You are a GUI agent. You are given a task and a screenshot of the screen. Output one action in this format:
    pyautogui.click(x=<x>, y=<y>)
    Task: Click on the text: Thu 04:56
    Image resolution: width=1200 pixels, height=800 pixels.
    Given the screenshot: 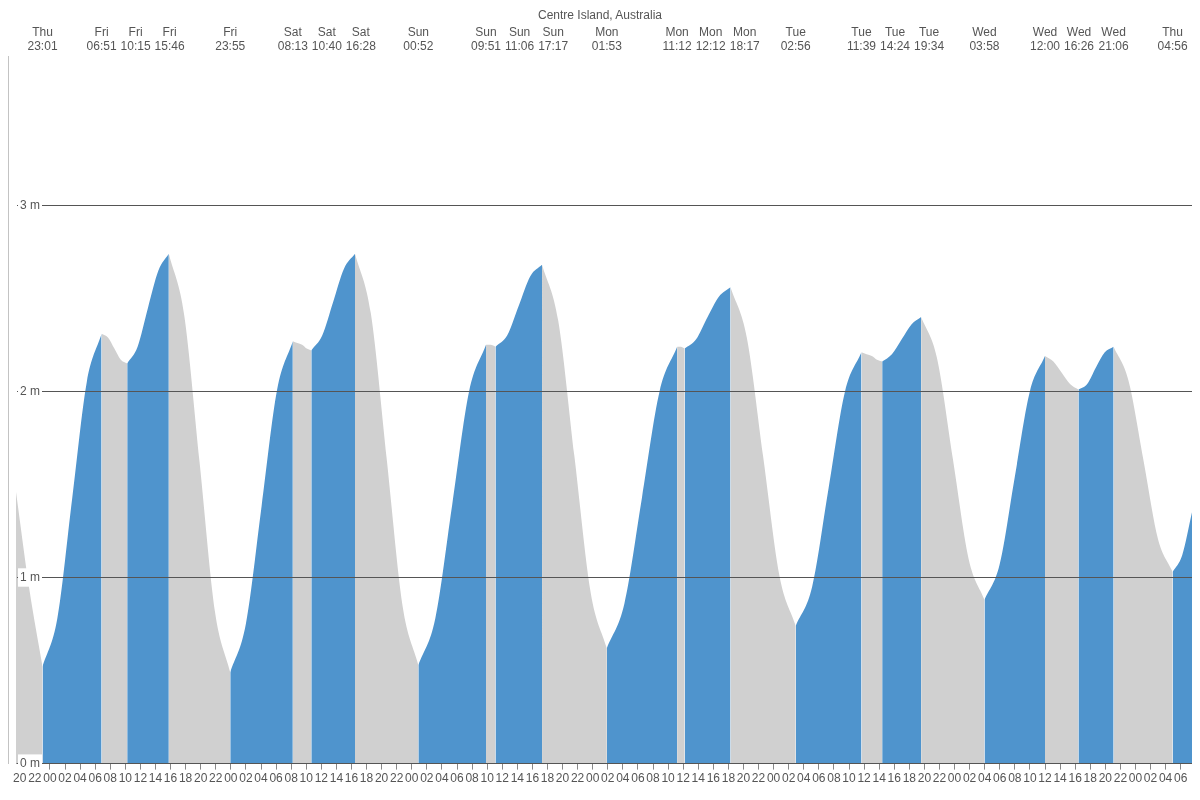 What is the action you would take?
    pyautogui.click(x=1172, y=39)
    